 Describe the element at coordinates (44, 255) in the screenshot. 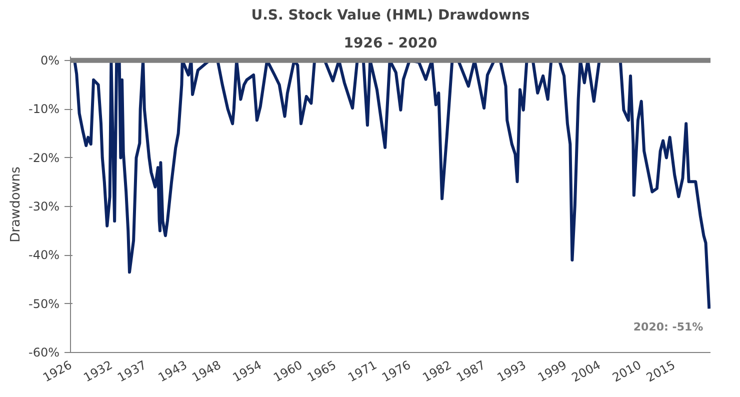

I see `y-tick-label: -40%` at that location.